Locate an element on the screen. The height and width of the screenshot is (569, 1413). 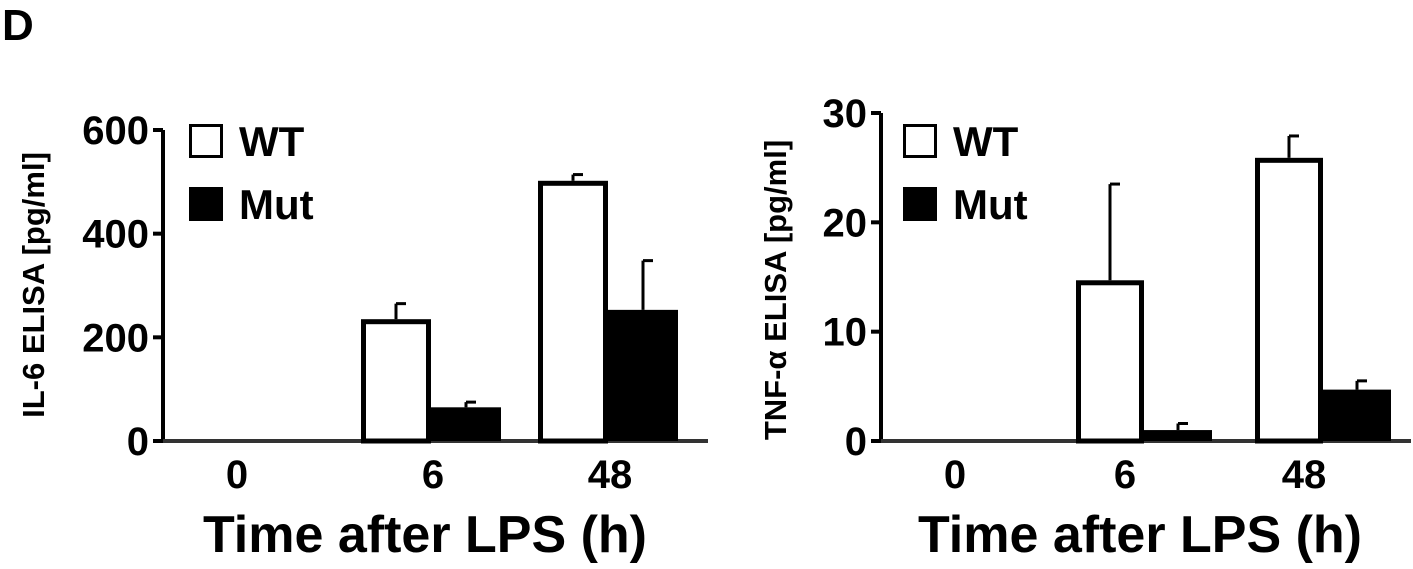
y-tick-label: 20 is located at coordinates (845, 223).